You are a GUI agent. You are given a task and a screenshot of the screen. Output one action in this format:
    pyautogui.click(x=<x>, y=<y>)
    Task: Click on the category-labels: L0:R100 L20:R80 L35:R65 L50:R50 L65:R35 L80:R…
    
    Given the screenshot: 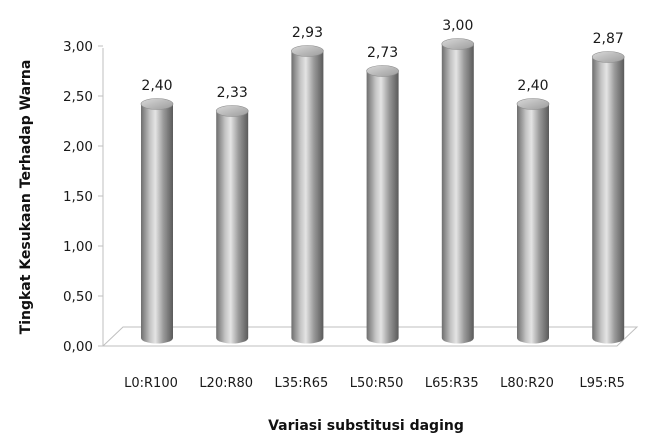 What is the action you would take?
    pyautogui.click(x=374, y=383)
    